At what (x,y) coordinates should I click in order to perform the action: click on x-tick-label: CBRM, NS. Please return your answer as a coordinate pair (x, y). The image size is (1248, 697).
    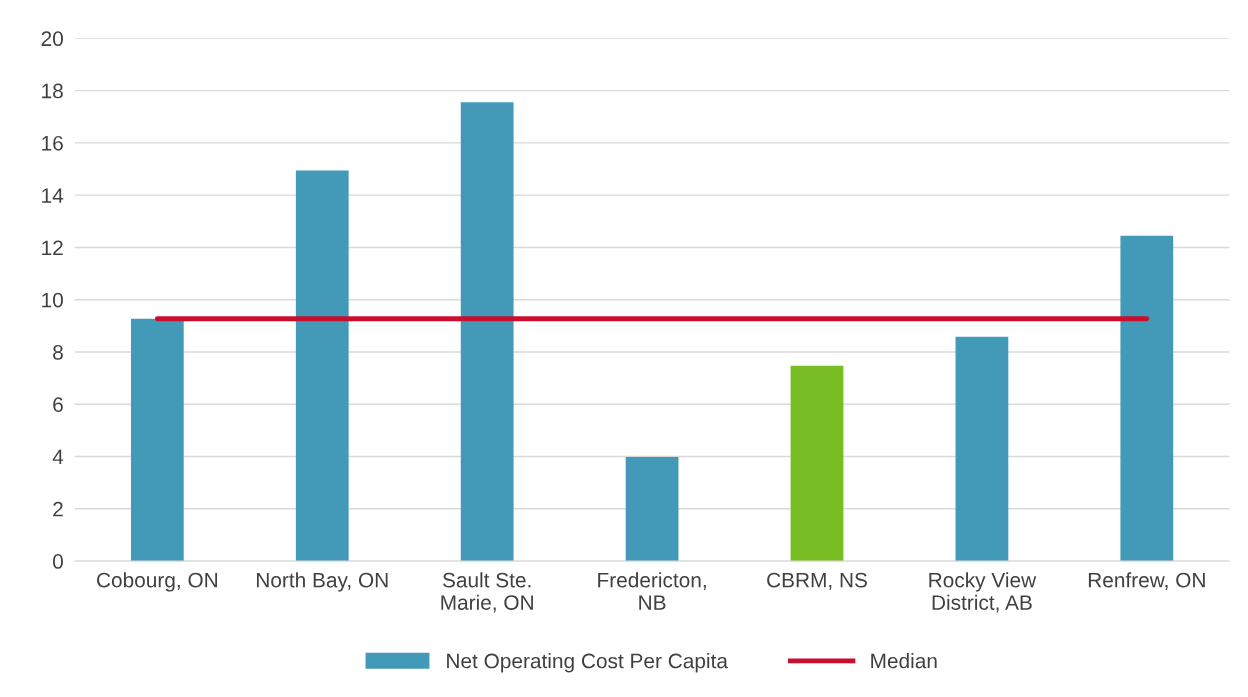
    Looking at the image, I should click on (817, 581).